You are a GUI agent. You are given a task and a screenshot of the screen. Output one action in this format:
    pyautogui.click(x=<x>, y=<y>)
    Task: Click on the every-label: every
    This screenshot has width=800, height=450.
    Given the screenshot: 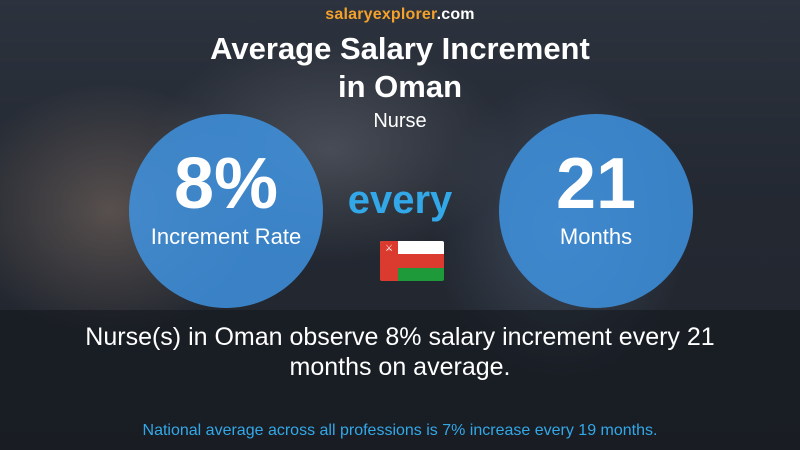 What is the action you would take?
    pyautogui.click(x=400, y=200)
    